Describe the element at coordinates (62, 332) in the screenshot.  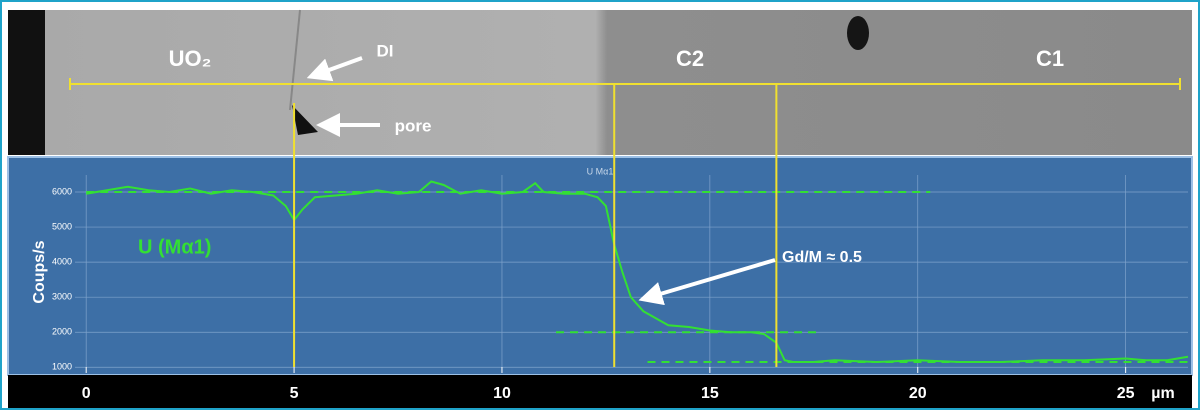
I see `y-tick-label: 2000` at that location.